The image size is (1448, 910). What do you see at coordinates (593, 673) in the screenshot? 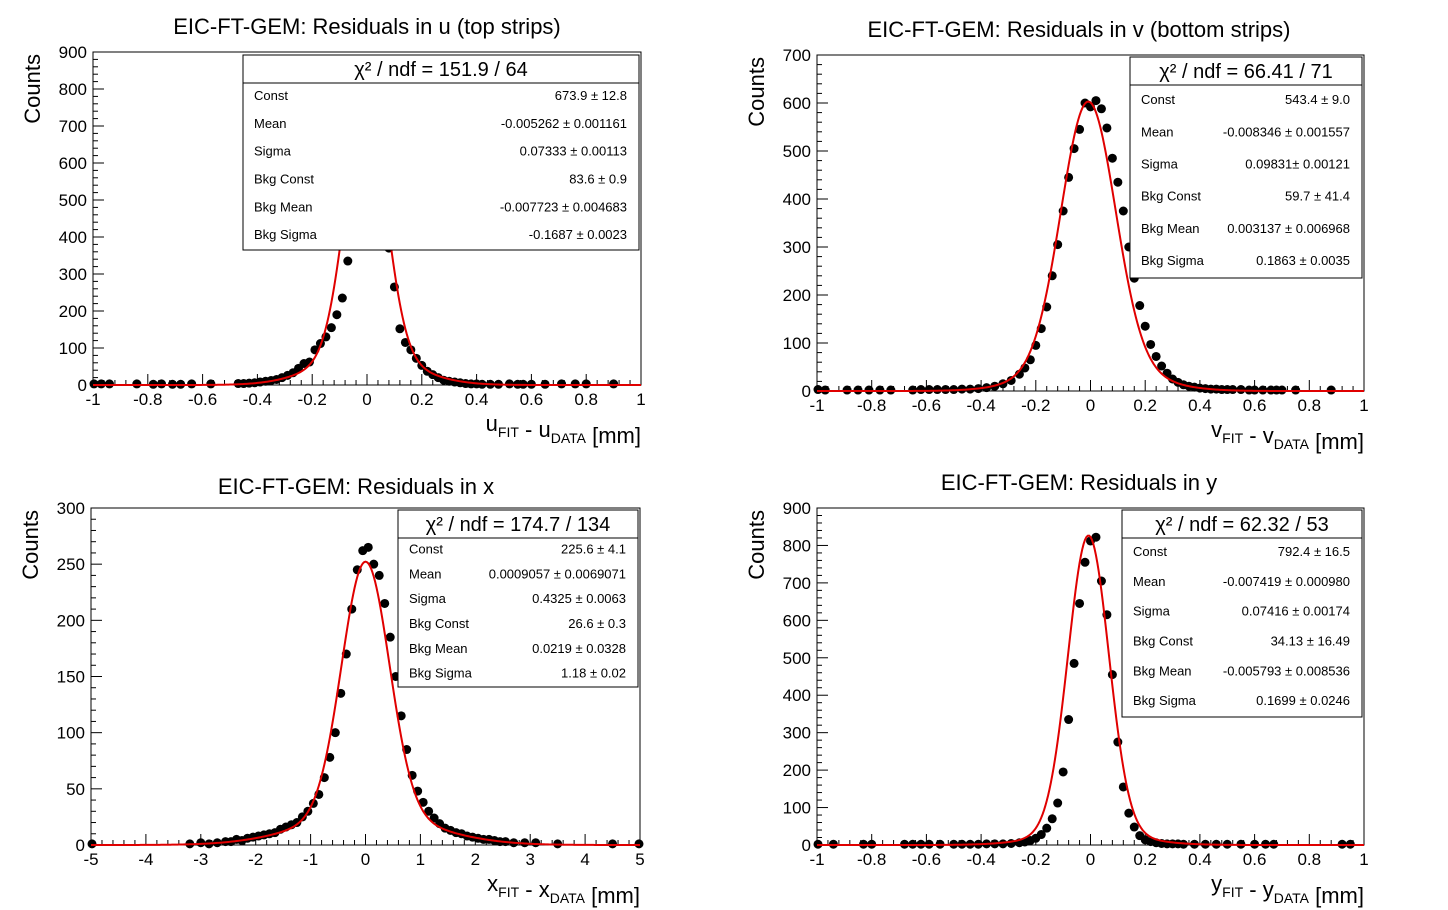
I see `stats-value: 1.18 ± 0.02` at bounding box center [593, 673].